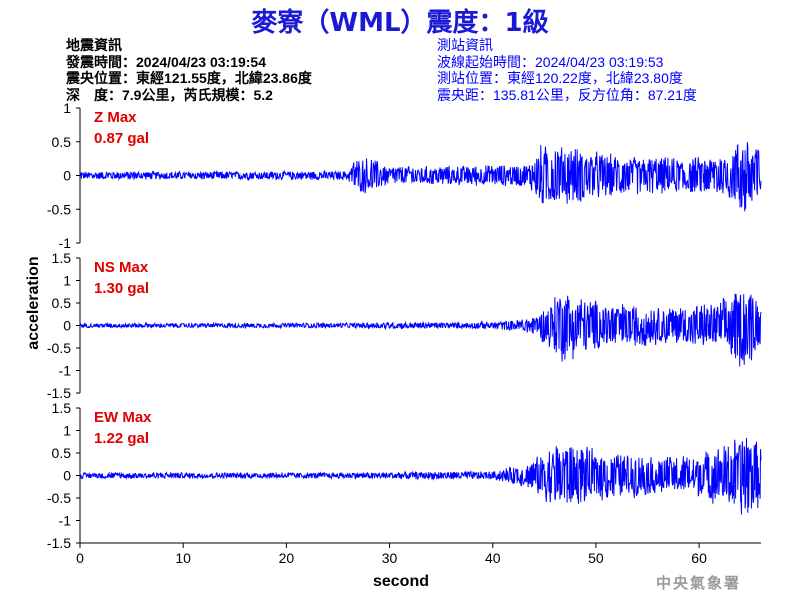  Describe the element at coordinates (699, 558) in the screenshot. I see `x-tick-label: 60` at that location.